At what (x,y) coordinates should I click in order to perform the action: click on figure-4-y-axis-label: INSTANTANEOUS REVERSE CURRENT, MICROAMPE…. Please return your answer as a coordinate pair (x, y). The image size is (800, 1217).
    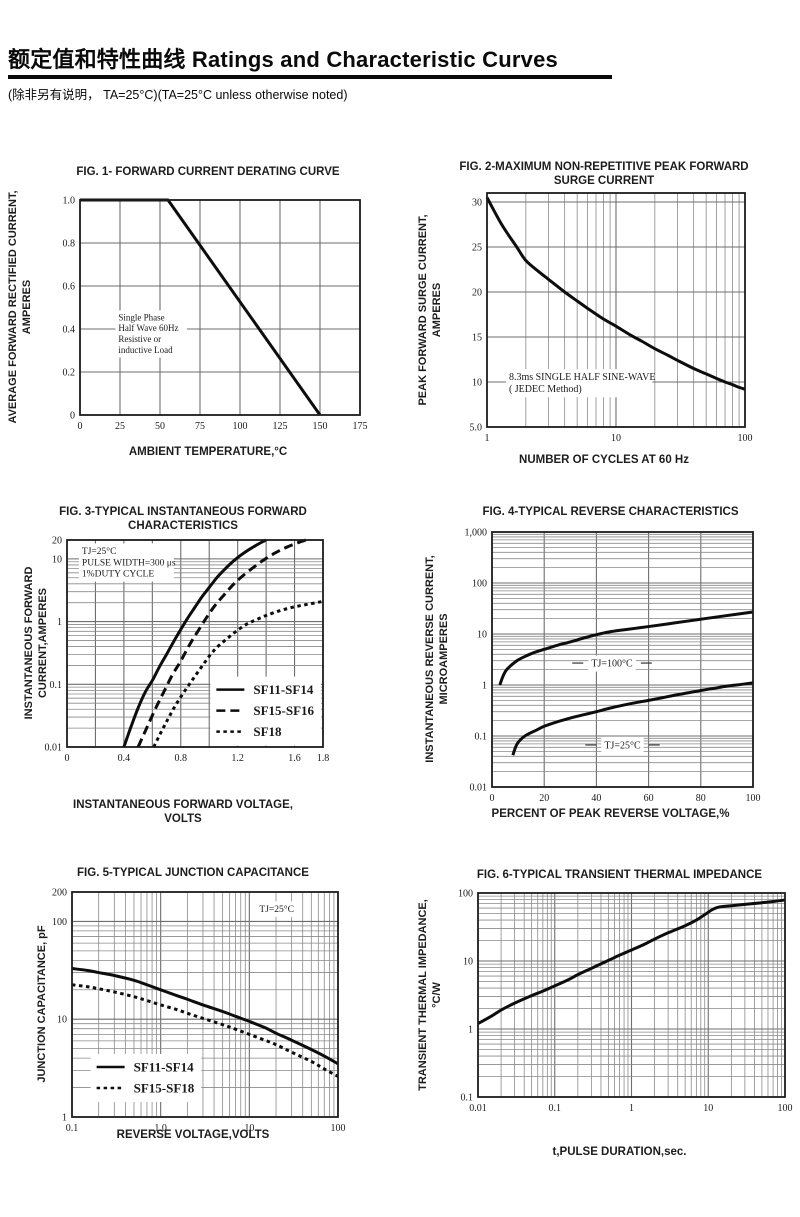
    Looking at the image, I should click on (437, 659).